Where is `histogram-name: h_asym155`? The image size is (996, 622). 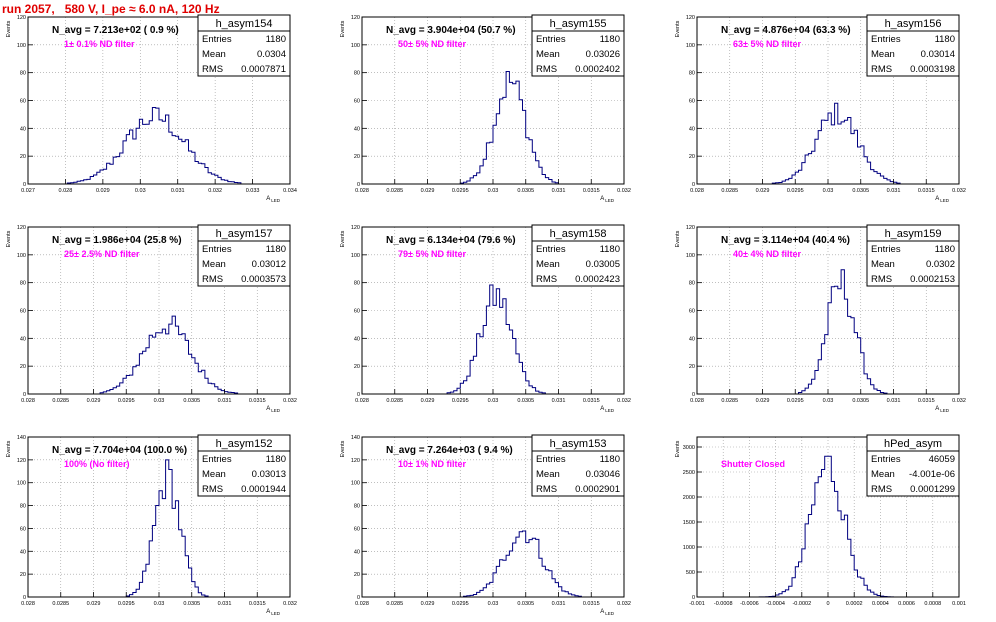 histogram-name: h_asym155 is located at coordinates (578, 24).